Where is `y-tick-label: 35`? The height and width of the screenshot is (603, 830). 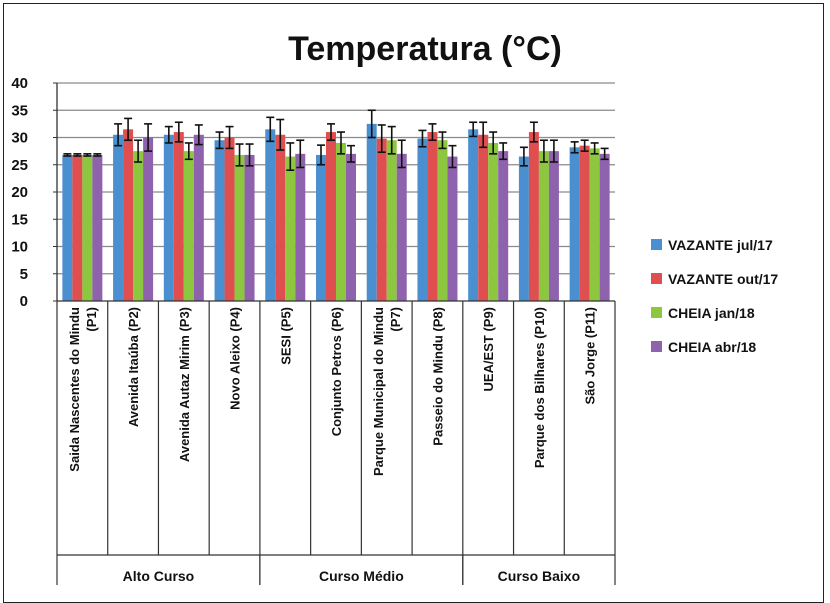 y-tick-label: 35 is located at coordinates (19, 110).